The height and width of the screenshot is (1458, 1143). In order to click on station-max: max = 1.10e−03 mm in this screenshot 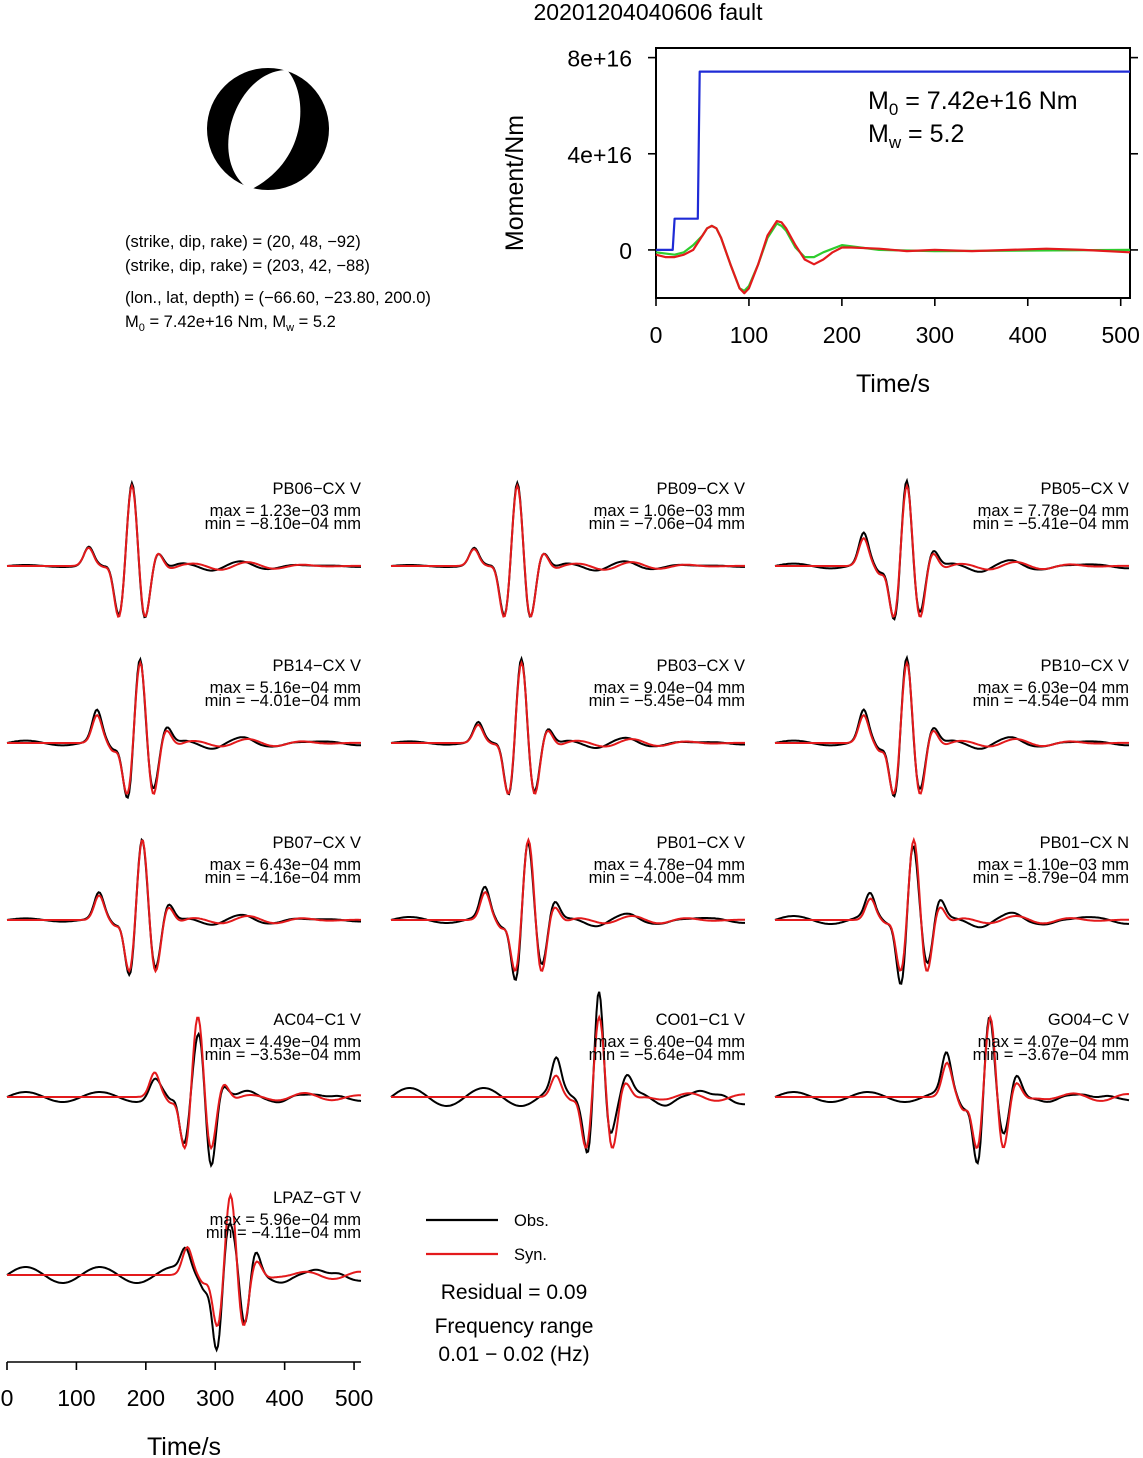, I will do `click(1053, 865)`.